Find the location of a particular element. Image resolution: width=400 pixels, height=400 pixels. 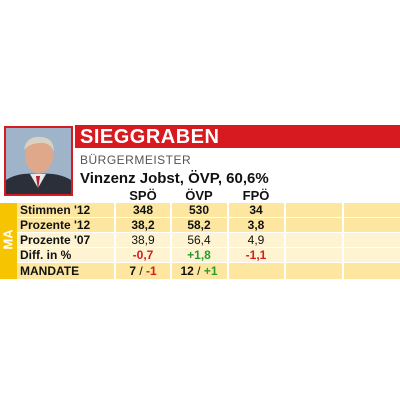

cell: 56,4 is located at coordinates (199, 240).